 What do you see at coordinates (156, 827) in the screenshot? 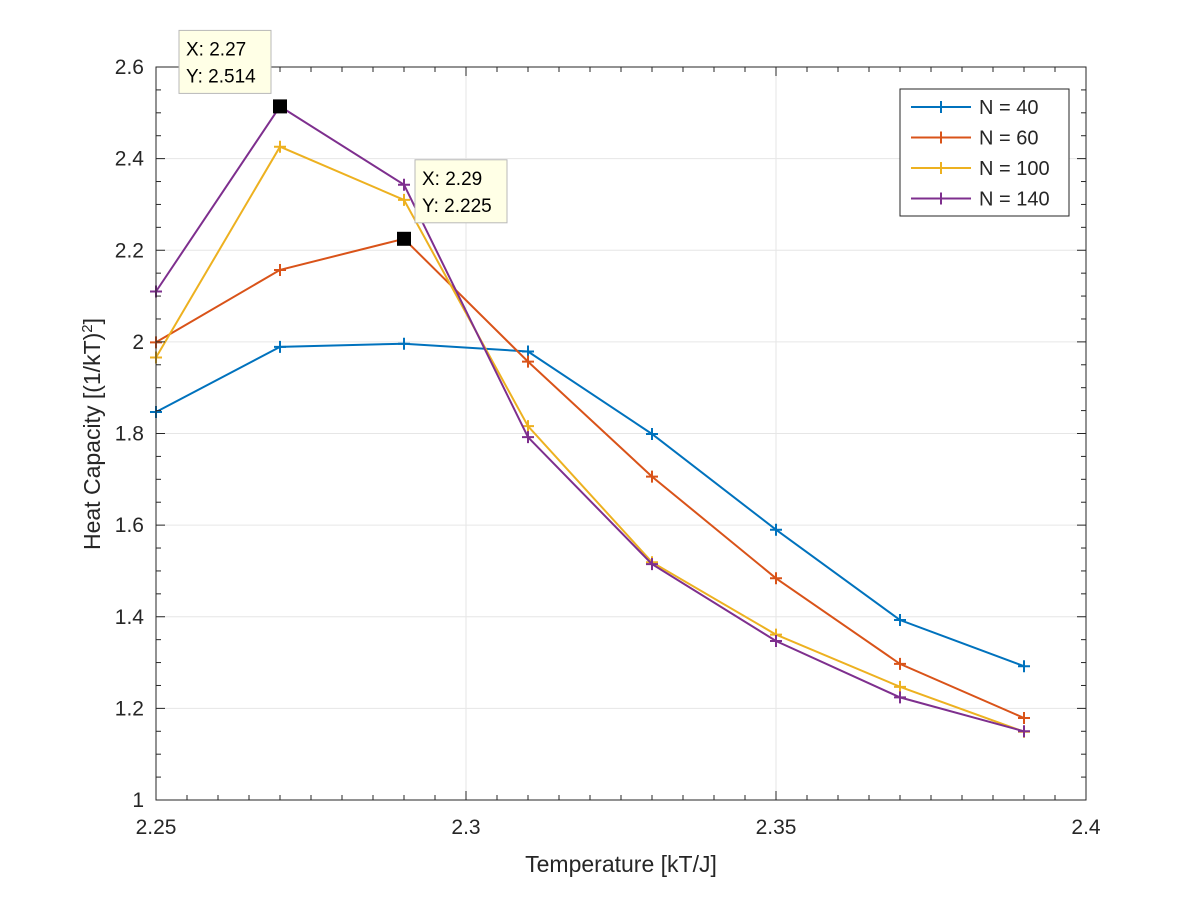
I see `x-tick-label: 2.25` at bounding box center [156, 827].